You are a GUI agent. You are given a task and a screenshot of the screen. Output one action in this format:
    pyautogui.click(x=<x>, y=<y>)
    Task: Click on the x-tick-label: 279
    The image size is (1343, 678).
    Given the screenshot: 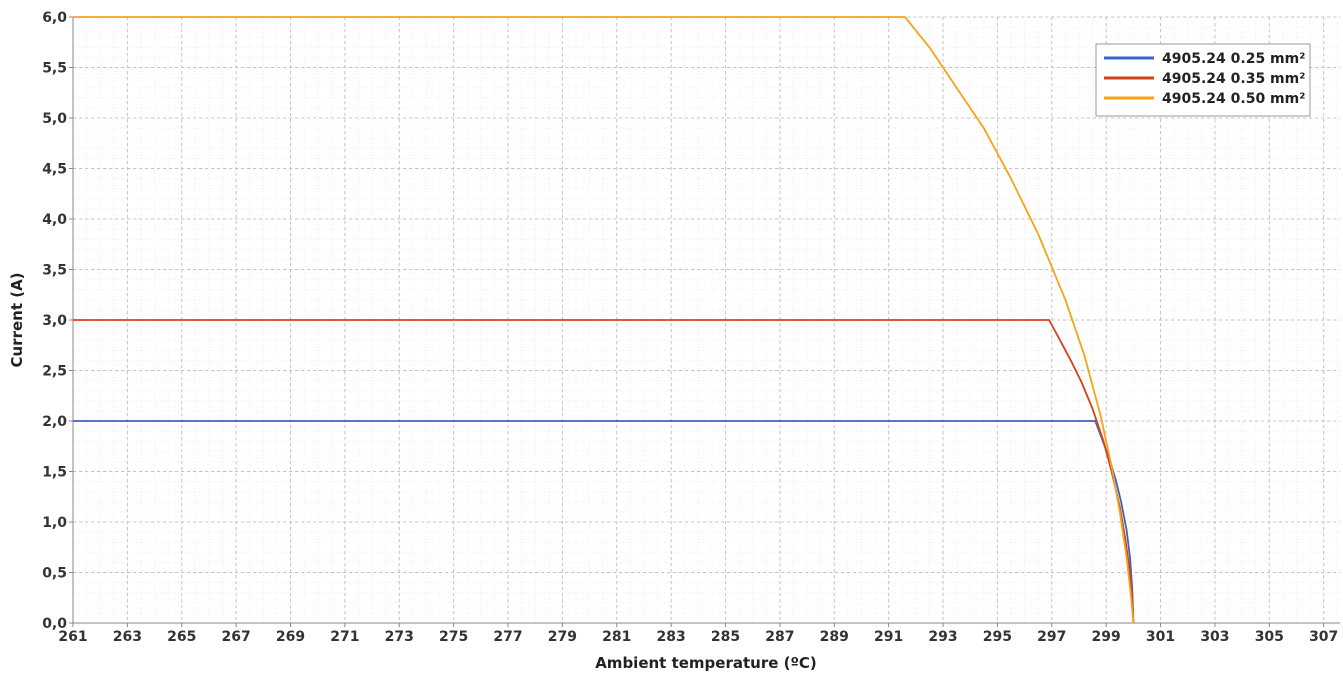 What is the action you would take?
    pyautogui.click(x=562, y=637)
    